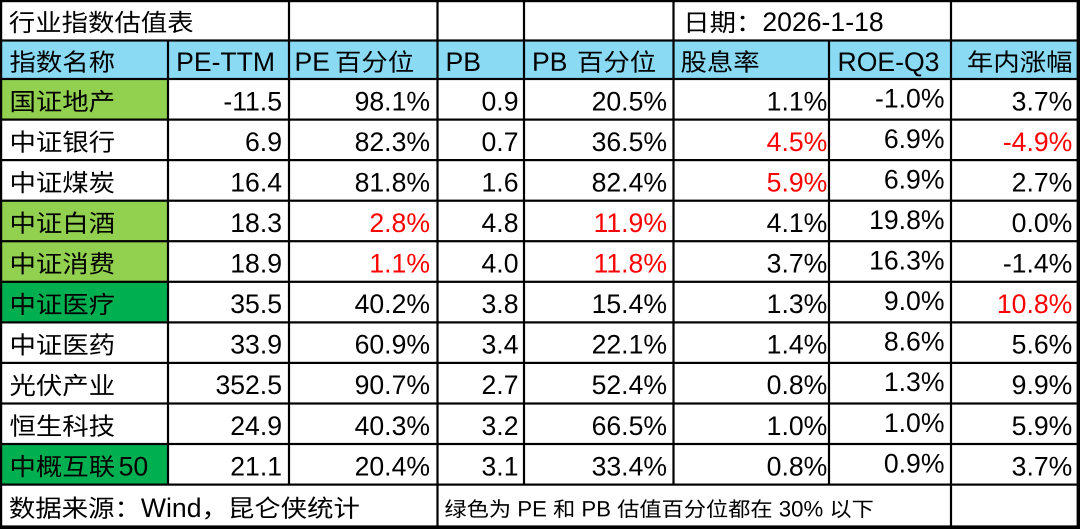 Image resolution: width=1080 pixels, height=529 pixels. Describe the element at coordinates (914, 463) in the screenshot. I see `svg-text: 0.9%` at that location.